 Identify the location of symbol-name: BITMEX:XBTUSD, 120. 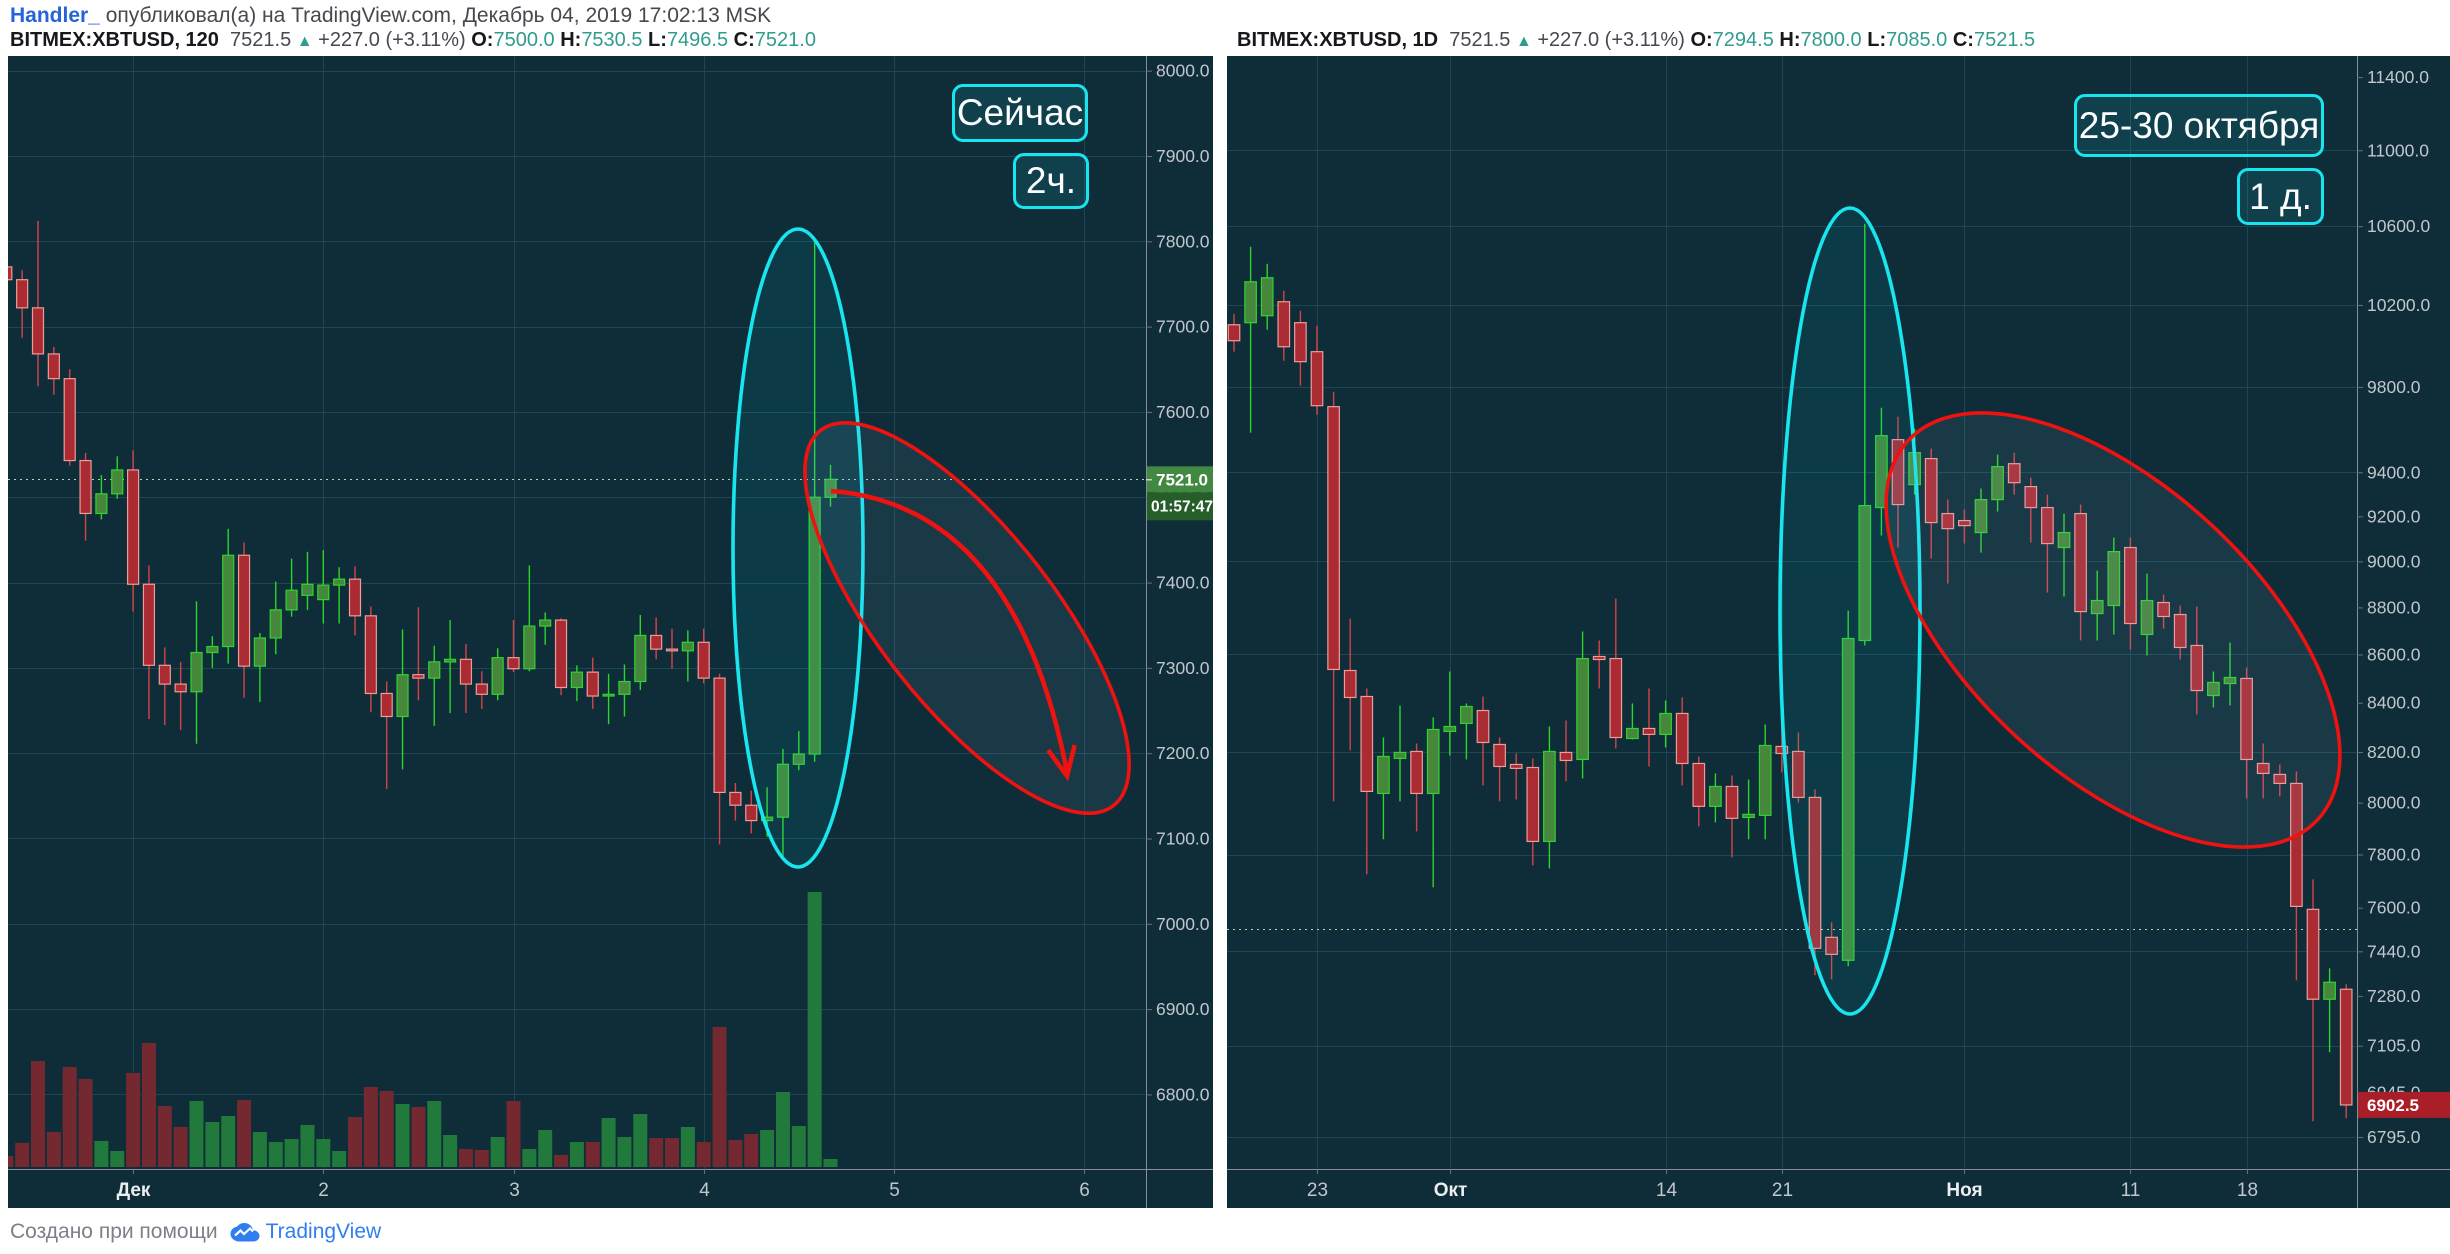
(114, 40).